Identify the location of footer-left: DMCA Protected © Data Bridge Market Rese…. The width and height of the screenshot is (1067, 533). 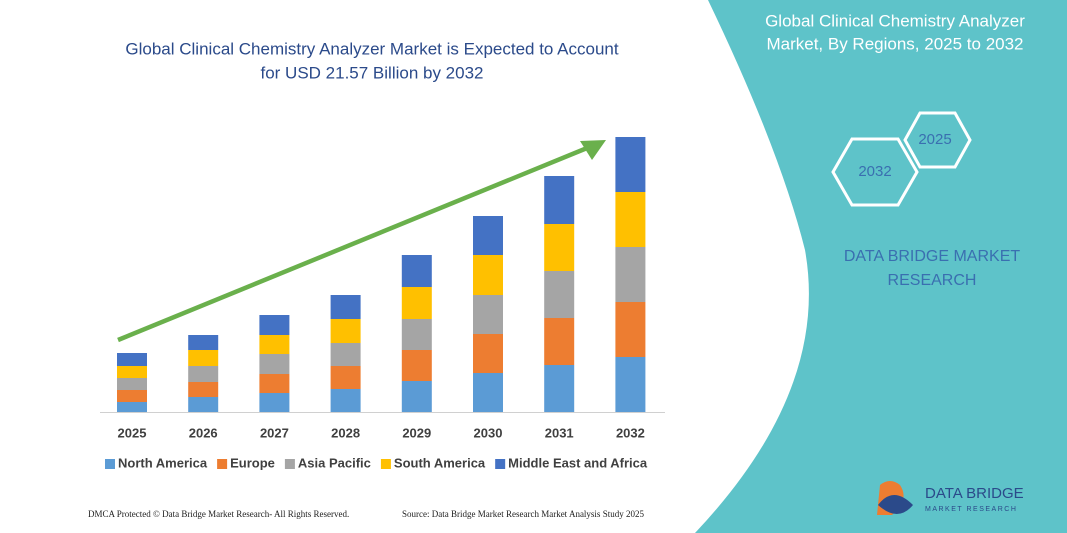
(218, 514).